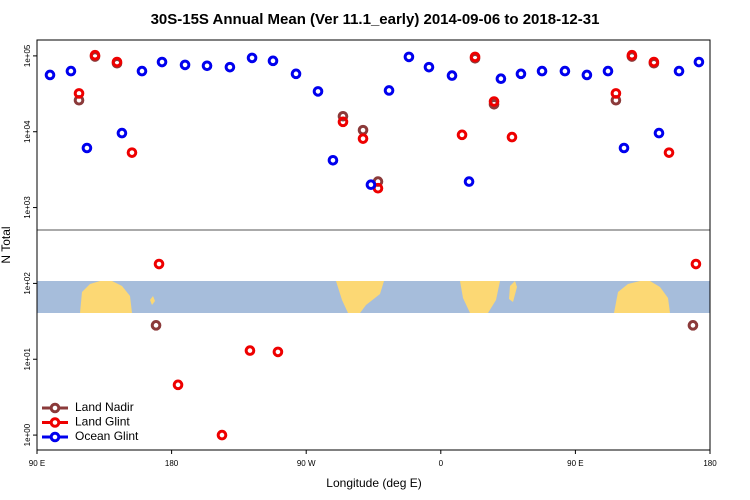 This screenshot has height=500, width=750. I want to click on legend-label: Ocean Glint, so click(107, 436).